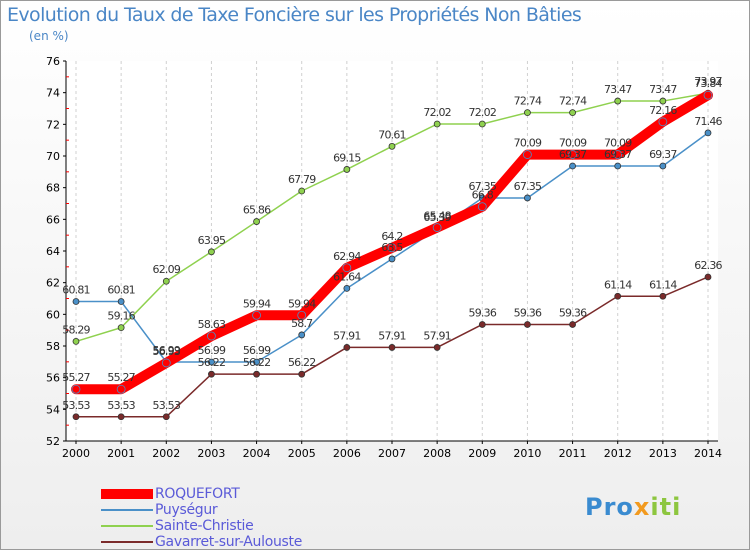  Describe the element at coordinates (49, 36) in the screenshot. I see `chart-subtitle: (en %)` at that location.